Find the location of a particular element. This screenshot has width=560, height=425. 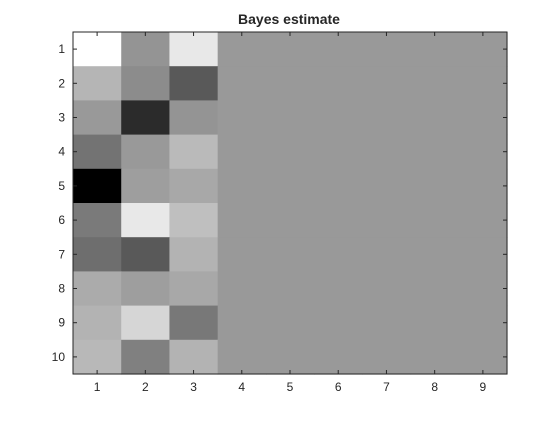

heatmap-cell-r7-c6 is located at coordinates (338, 254).